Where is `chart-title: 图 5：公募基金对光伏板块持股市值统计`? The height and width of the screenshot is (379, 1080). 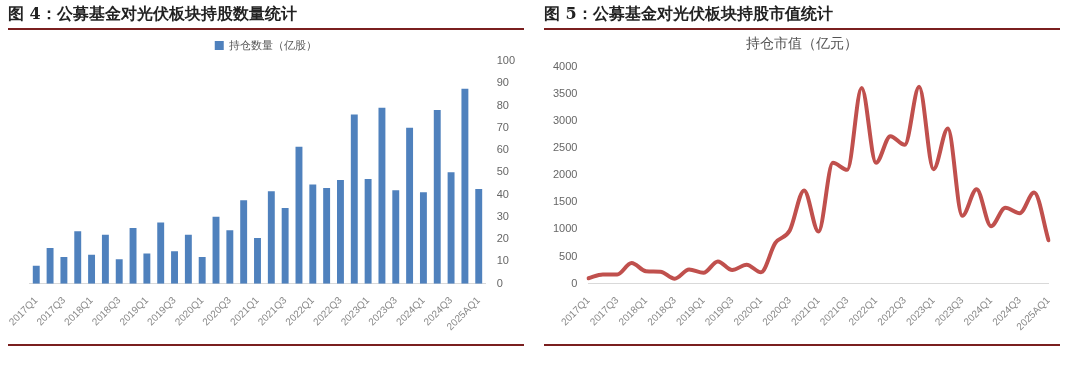
chart-title: 图 5：公募基金对光伏板块持股市值统计 is located at coordinates (802, 15).